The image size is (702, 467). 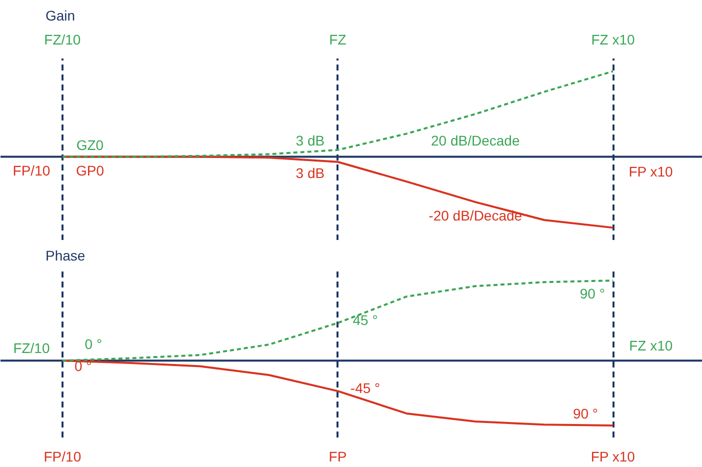 I want to click on x-tick-label: FP x10, so click(x=613, y=456).